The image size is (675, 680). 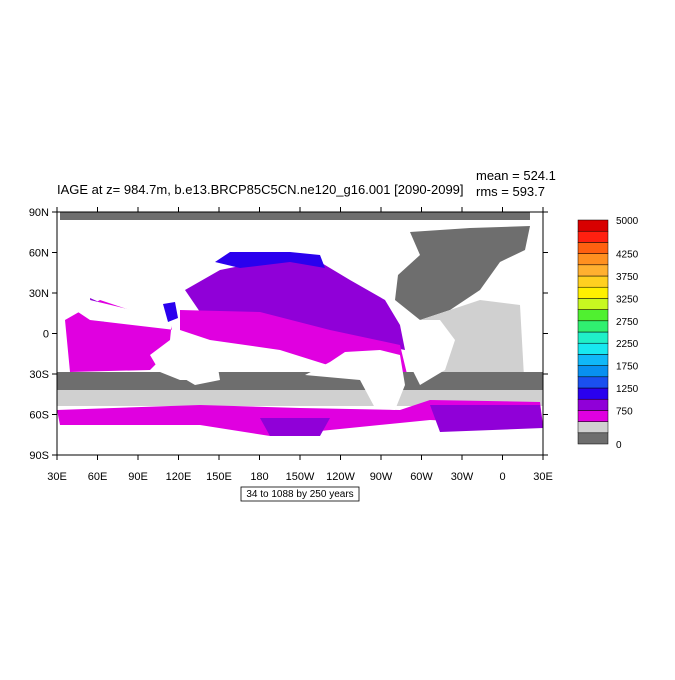 What do you see at coordinates (462, 477) in the screenshot?
I see `lon-label: 30W` at bounding box center [462, 477].